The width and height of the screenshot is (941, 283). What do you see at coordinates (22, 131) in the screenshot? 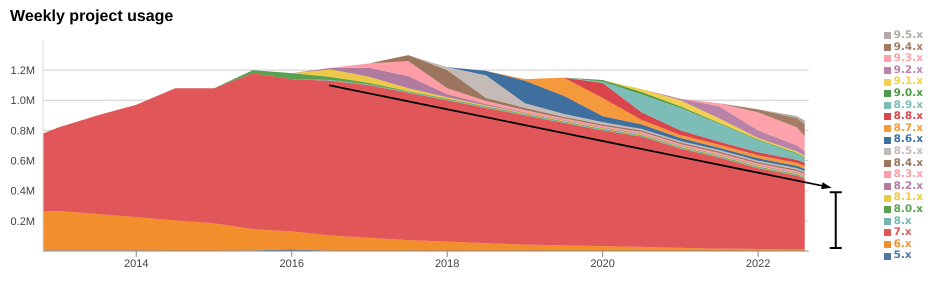
I see `y-tick-label: 0.8M` at bounding box center [22, 131].